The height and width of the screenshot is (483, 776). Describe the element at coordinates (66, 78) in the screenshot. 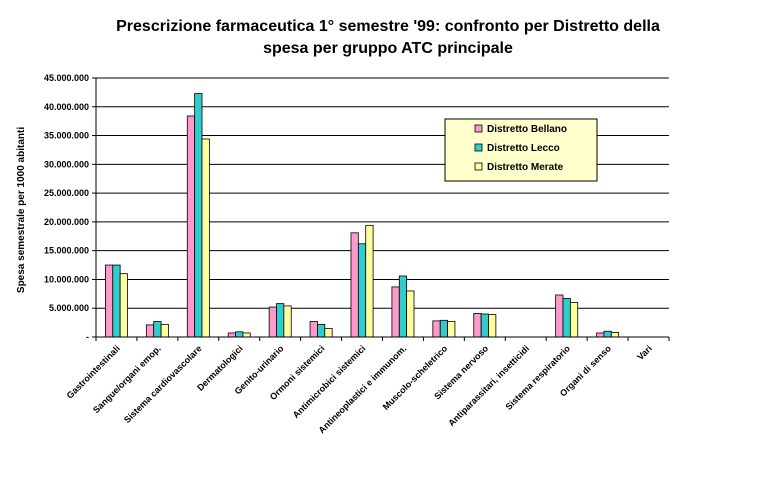

I see `y-tick-label: 45.000.000` at that location.